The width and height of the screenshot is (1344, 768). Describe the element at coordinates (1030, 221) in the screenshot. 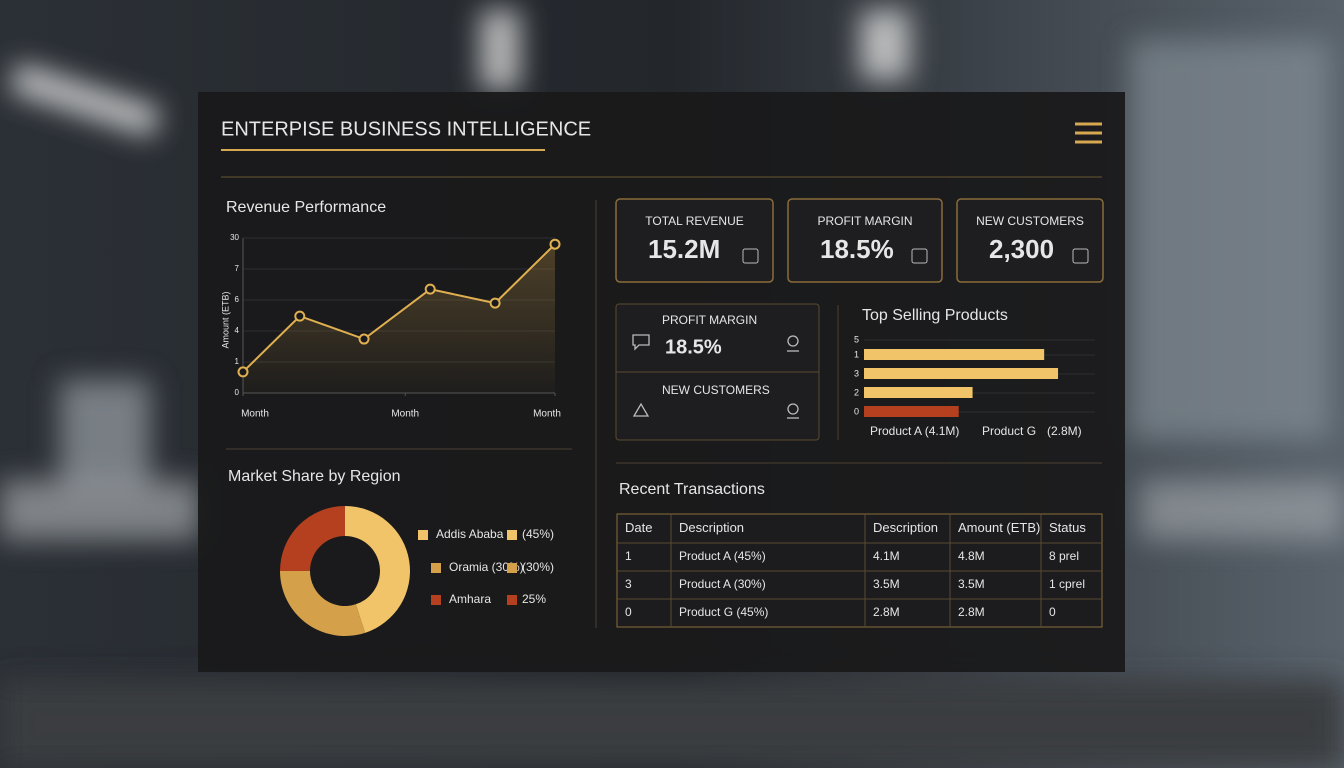

I see `kpi-label: NEW CUSTOMERS` at that location.